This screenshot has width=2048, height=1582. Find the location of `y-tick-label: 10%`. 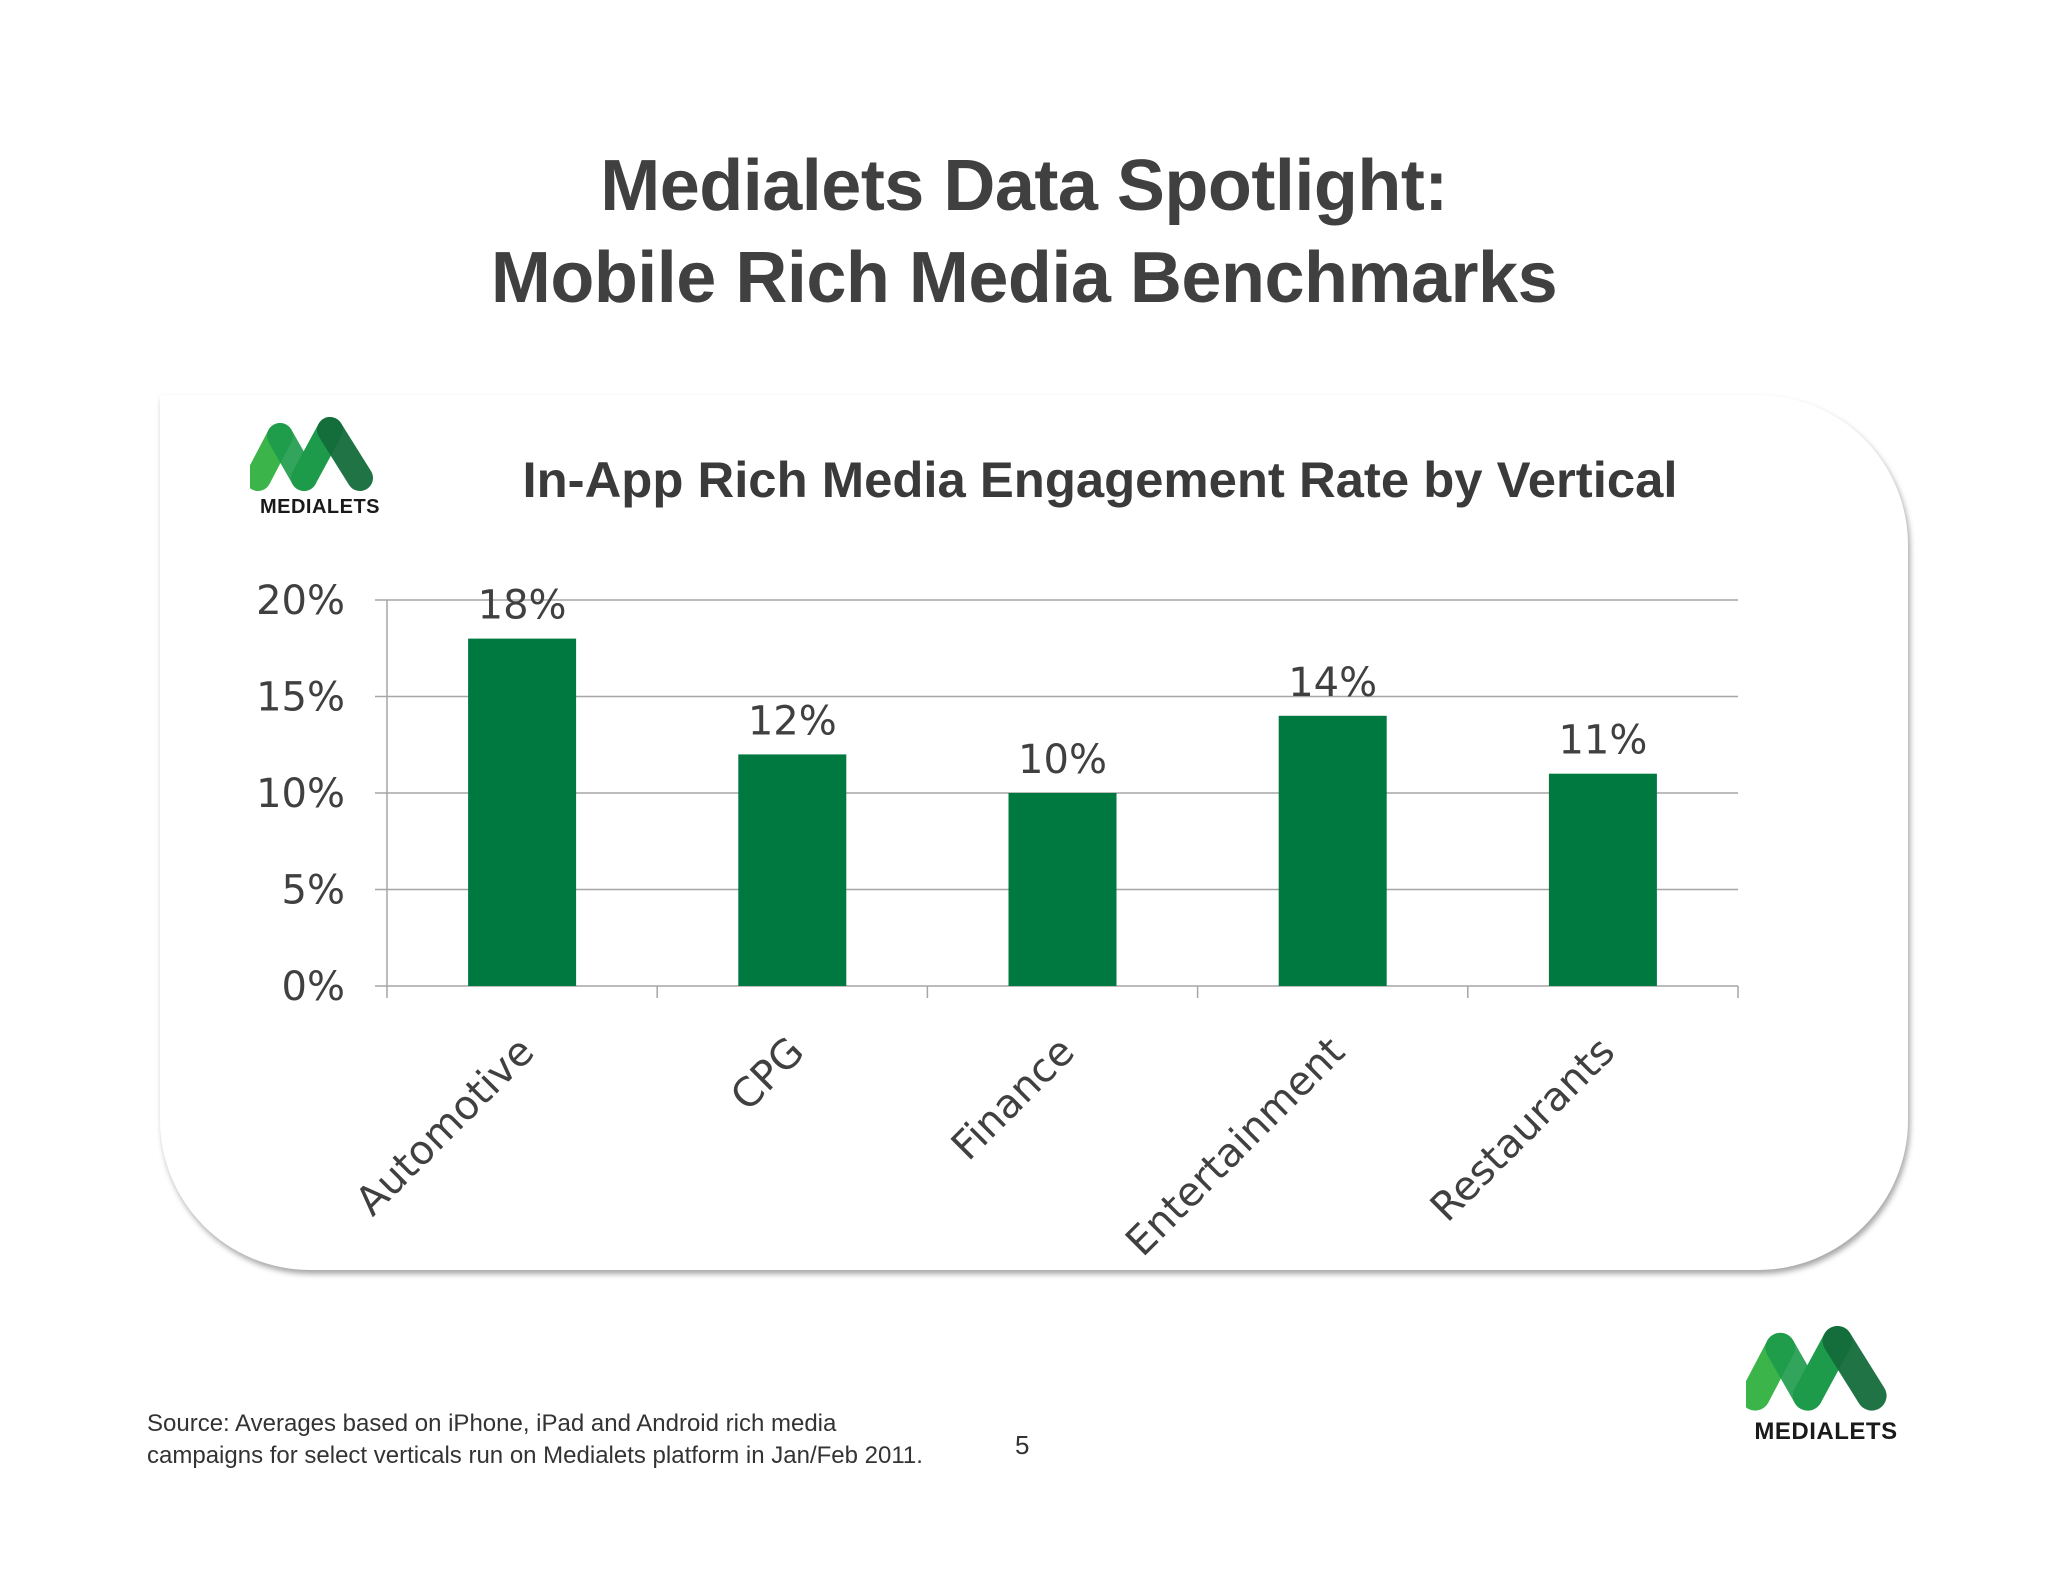

y-tick-label: 10% is located at coordinates (300, 794).